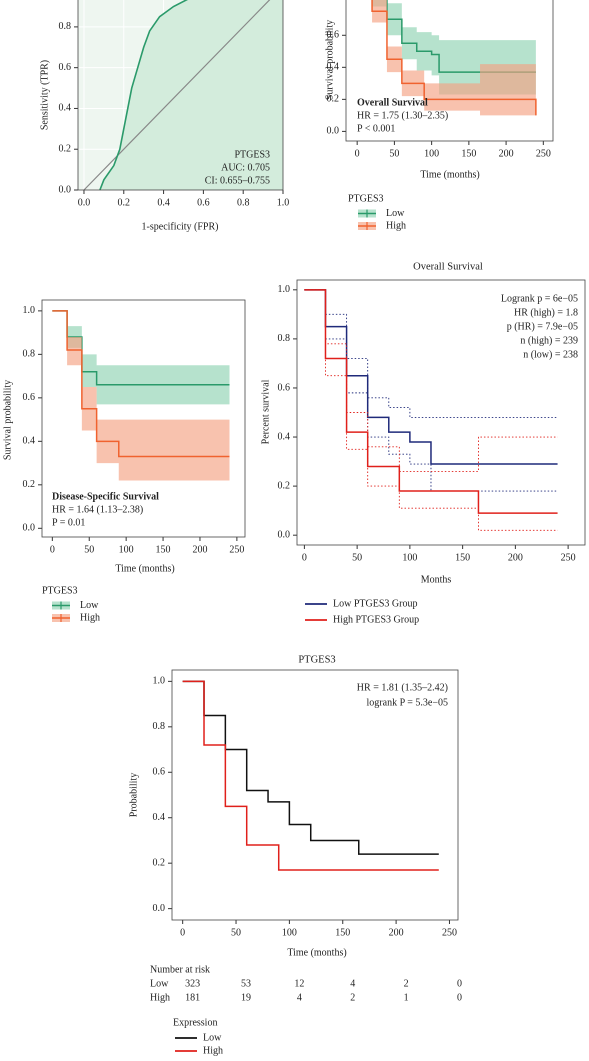 This screenshot has width=589, height=1061. Describe the element at coordinates (376, 128) in the screenshot. I see `annotation: P < 0.001` at that location.